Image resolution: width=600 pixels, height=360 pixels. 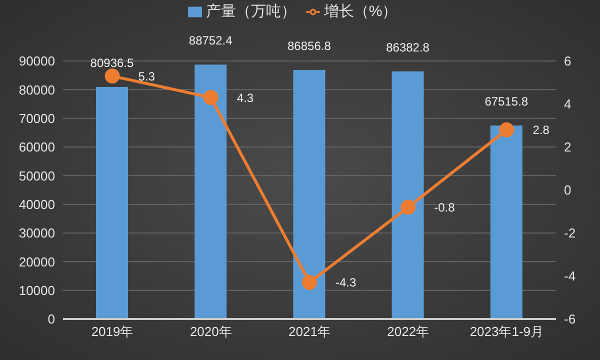 What do you see at coordinates (361, 11) in the screenshot?
I see `legend-label: 增长（%）` at bounding box center [361, 11].